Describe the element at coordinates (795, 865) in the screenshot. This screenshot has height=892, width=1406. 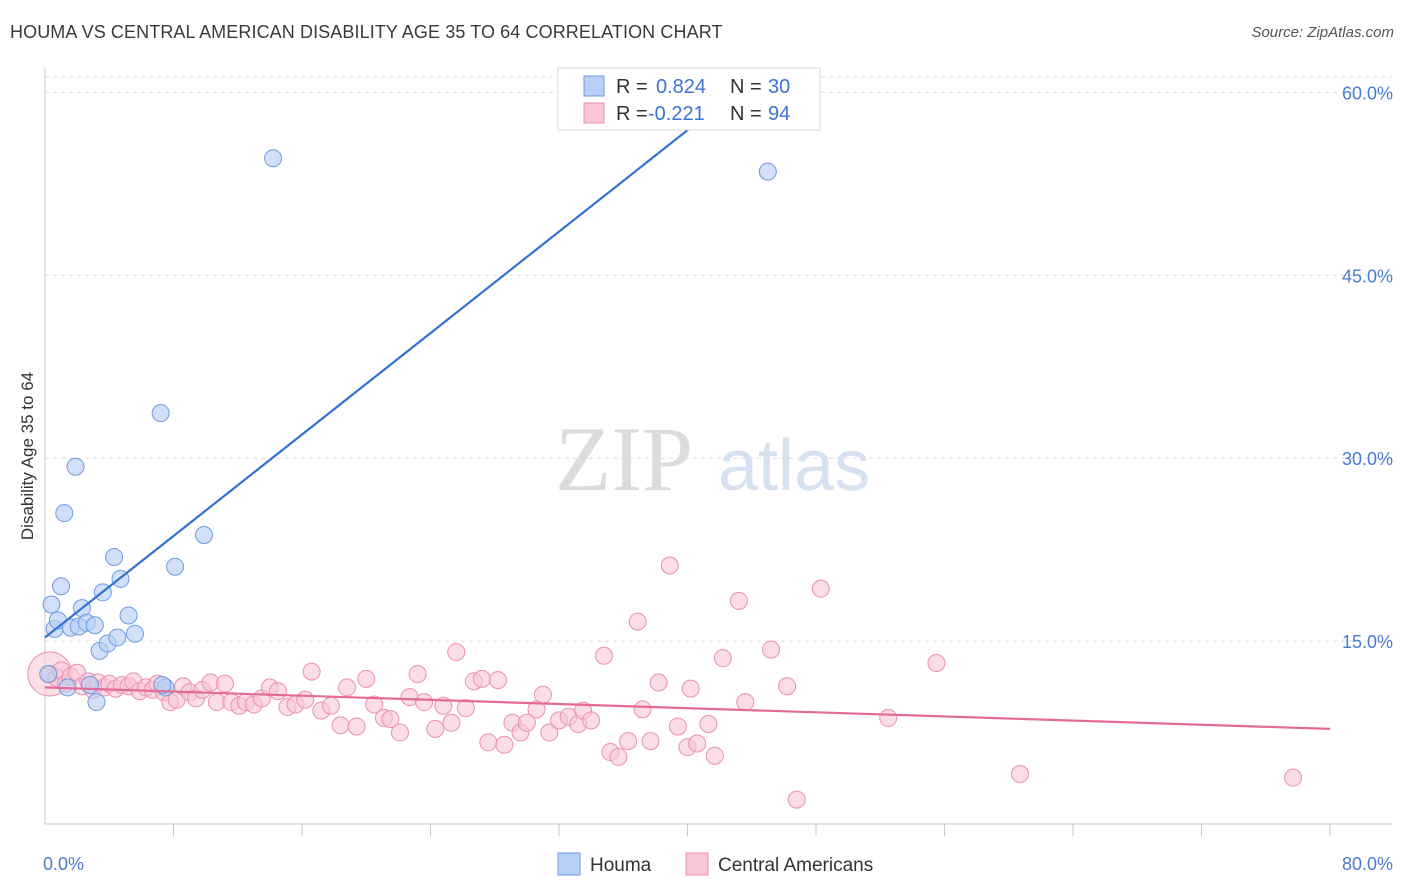
I see `bottom-legend-central-label: Central Americans` at that location.